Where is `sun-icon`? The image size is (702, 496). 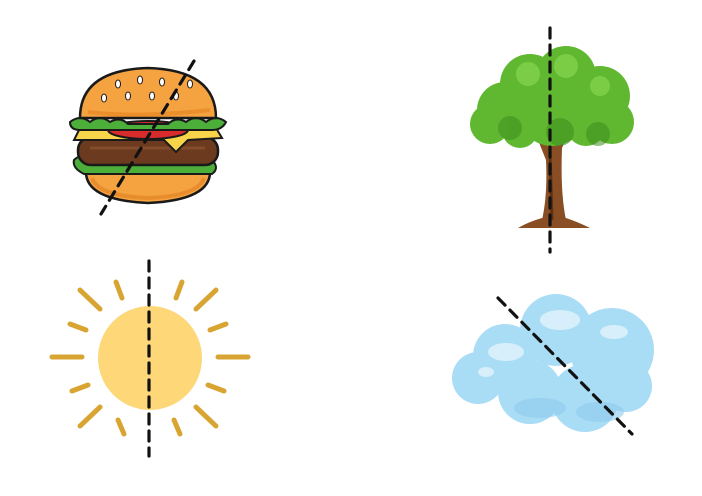
sun-icon is located at coordinates (150, 358).